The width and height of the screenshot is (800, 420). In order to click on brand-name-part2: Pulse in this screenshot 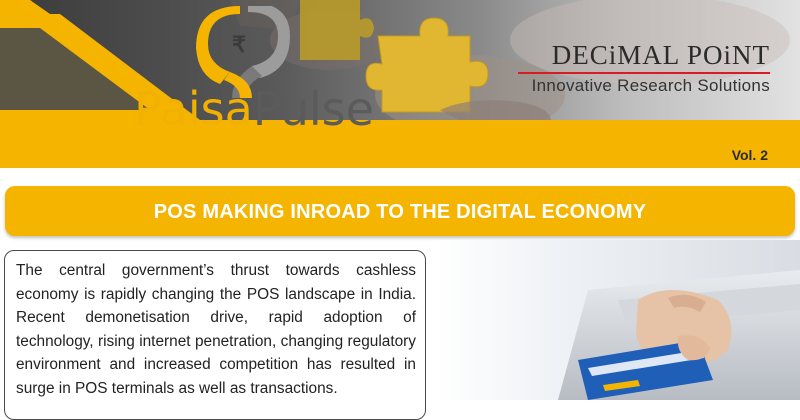, I will do `click(313, 109)`.